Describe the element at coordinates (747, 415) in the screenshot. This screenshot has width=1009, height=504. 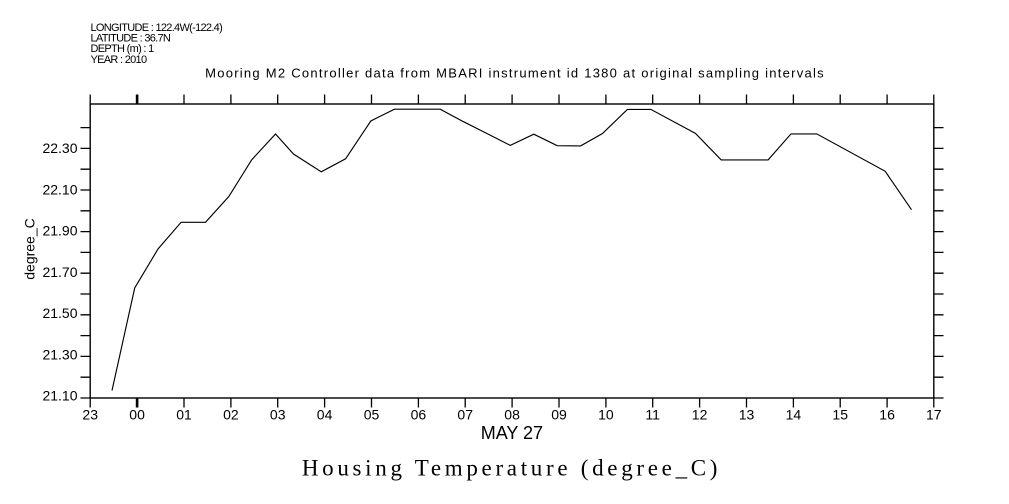
I see `svg-text: 13` at that location.